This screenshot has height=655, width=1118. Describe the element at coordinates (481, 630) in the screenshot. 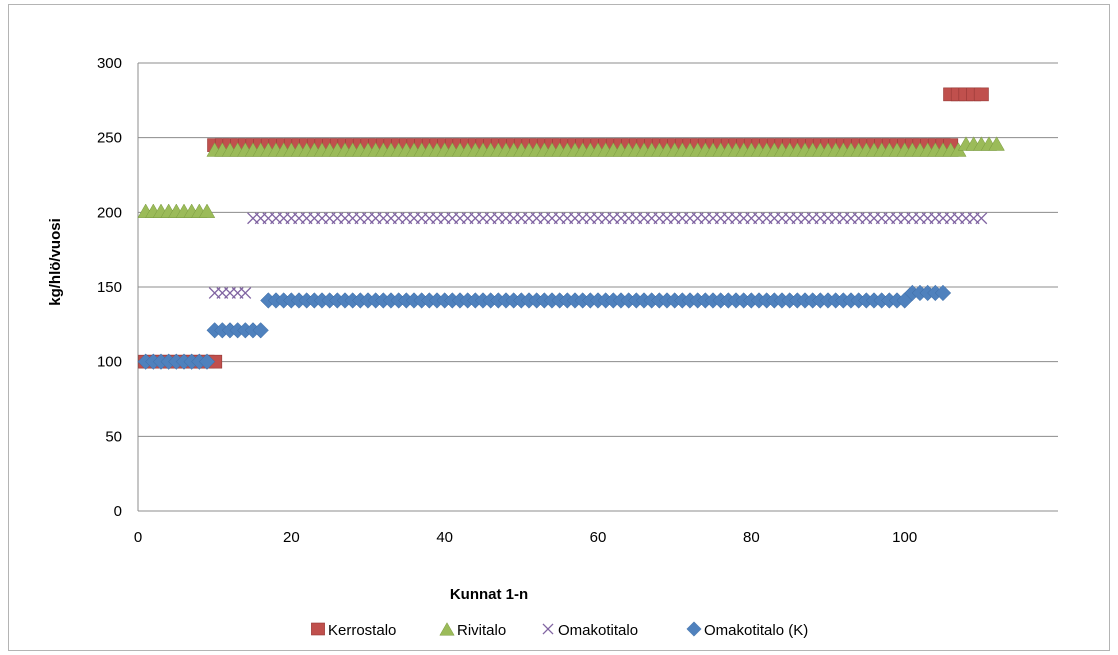

I see `legend-label: Rivitalo` at that location.